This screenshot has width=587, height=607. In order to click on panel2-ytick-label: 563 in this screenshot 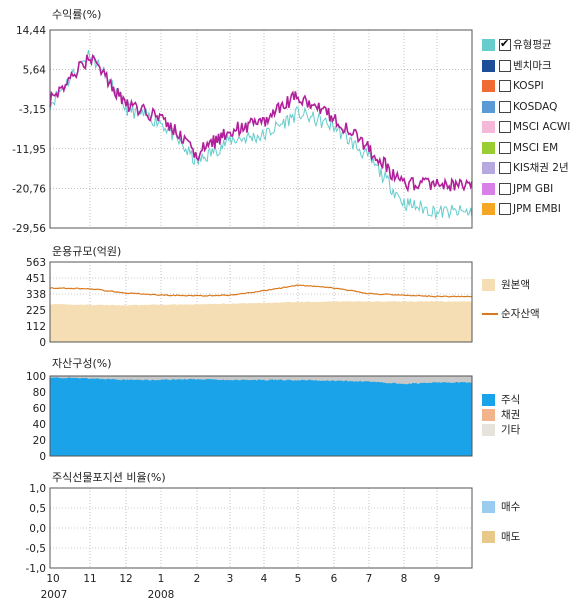, I will do `click(36, 263)`.